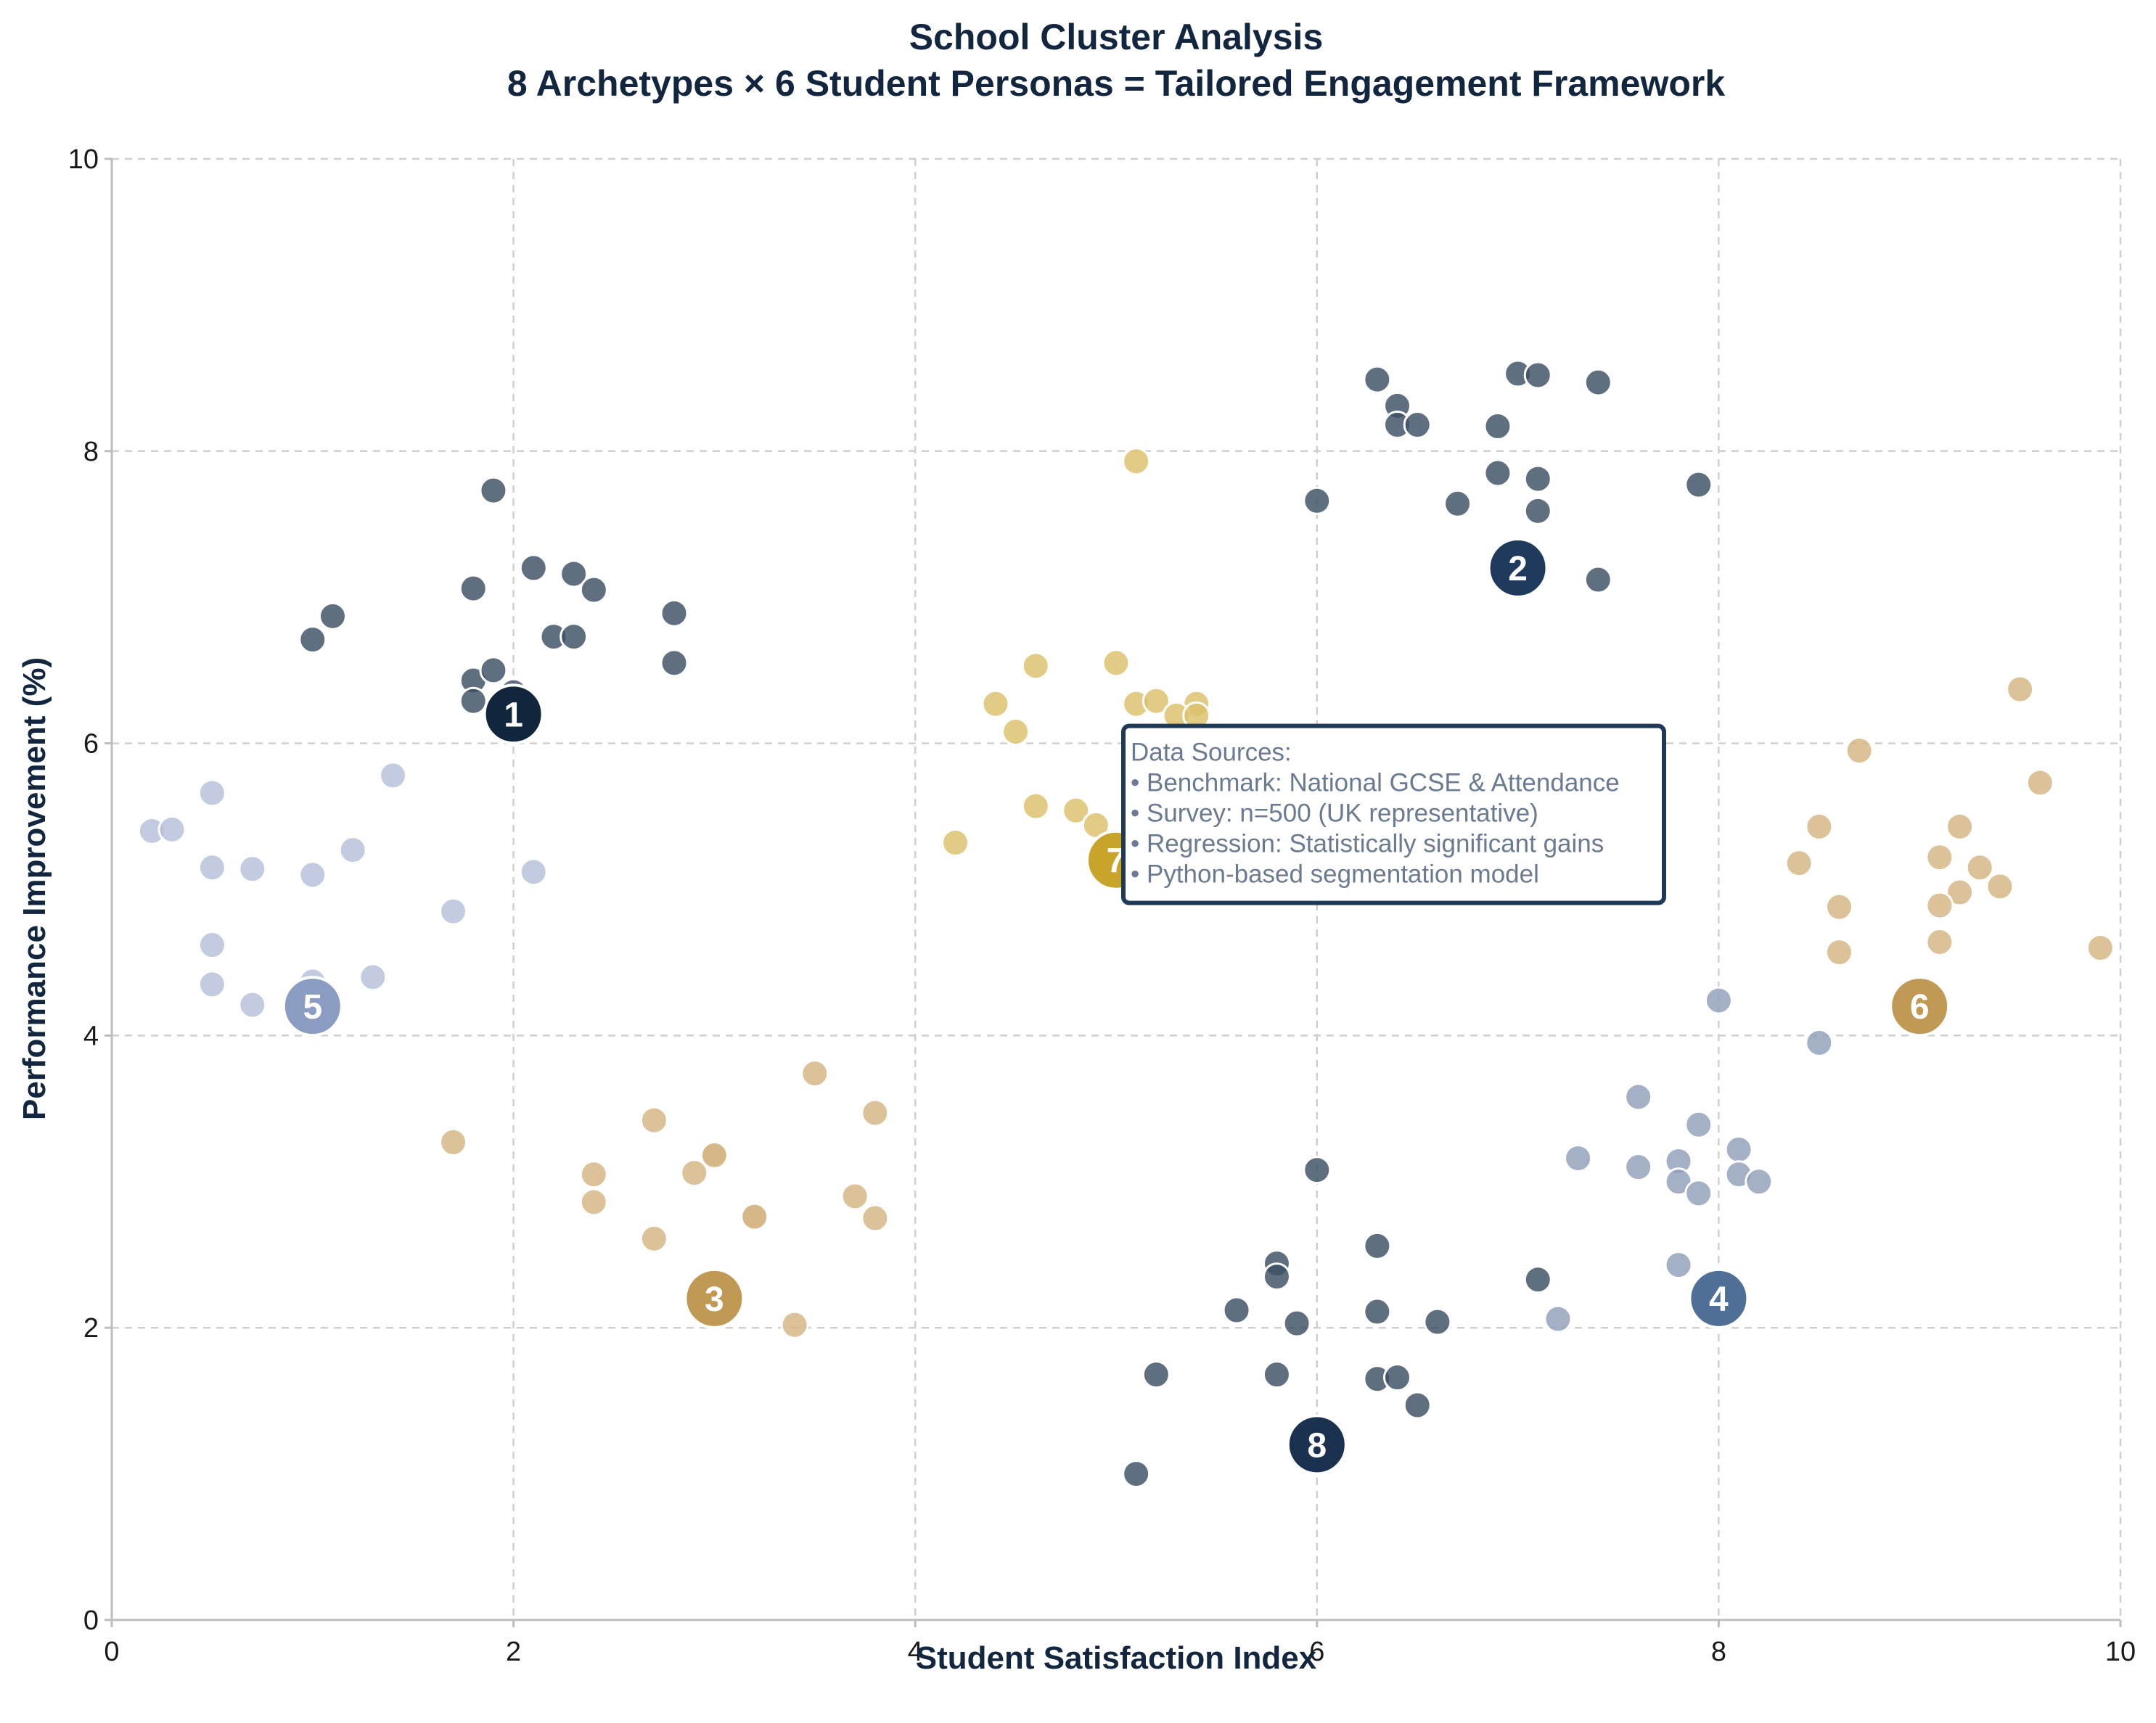 Image resolution: width=2156 pixels, height=1723 pixels. What do you see at coordinates (91, 1328) in the screenshot?
I see `y-tick-label-1: 2` at bounding box center [91, 1328].